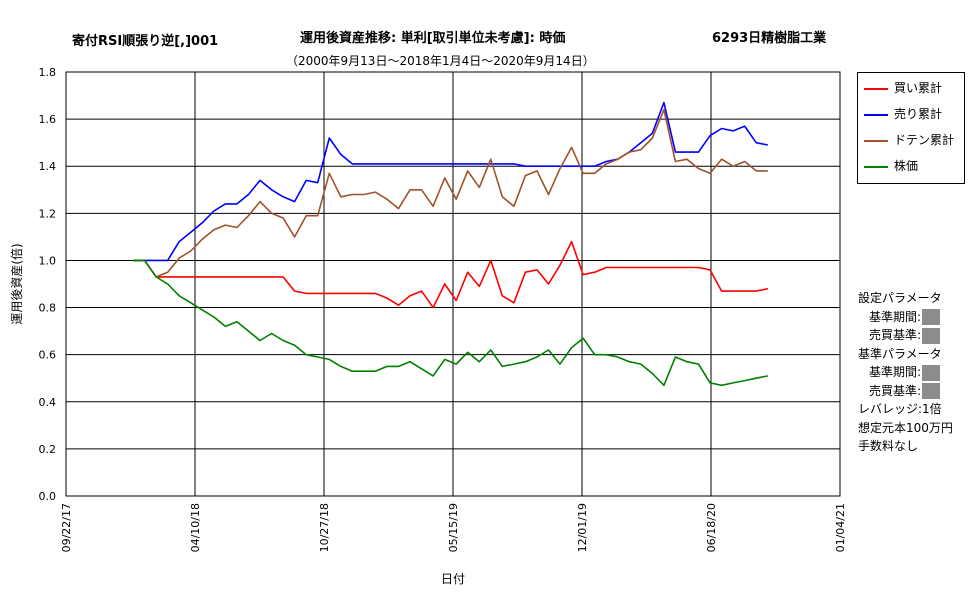 This screenshot has width=977, height=600. I want to click on date-range-subtitle: （2000年9月13日〜2018年1月4日〜2020年9月14日）, so click(440, 61).